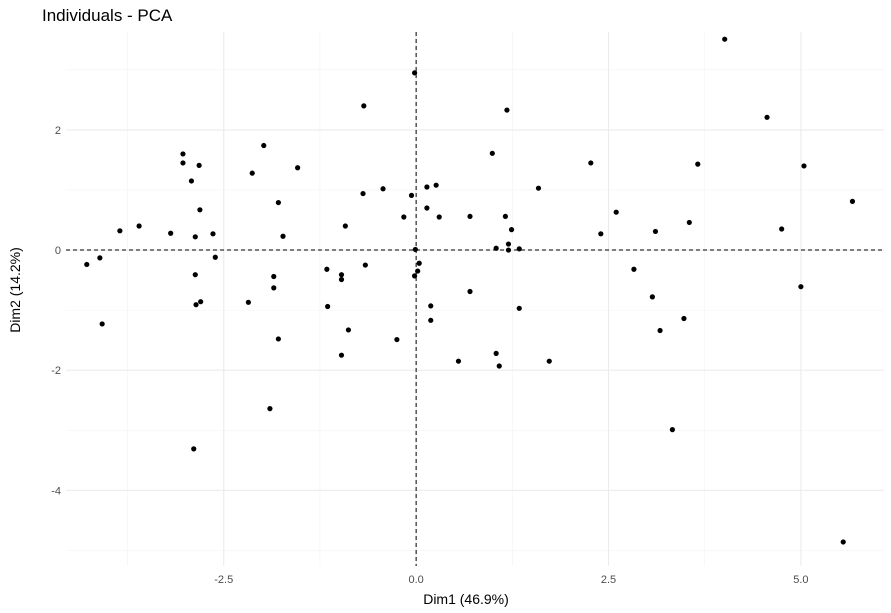 The image size is (891, 613). Describe the element at coordinates (223, 580) in the screenshot. I see `x-tick-label: -2.5` at that location.